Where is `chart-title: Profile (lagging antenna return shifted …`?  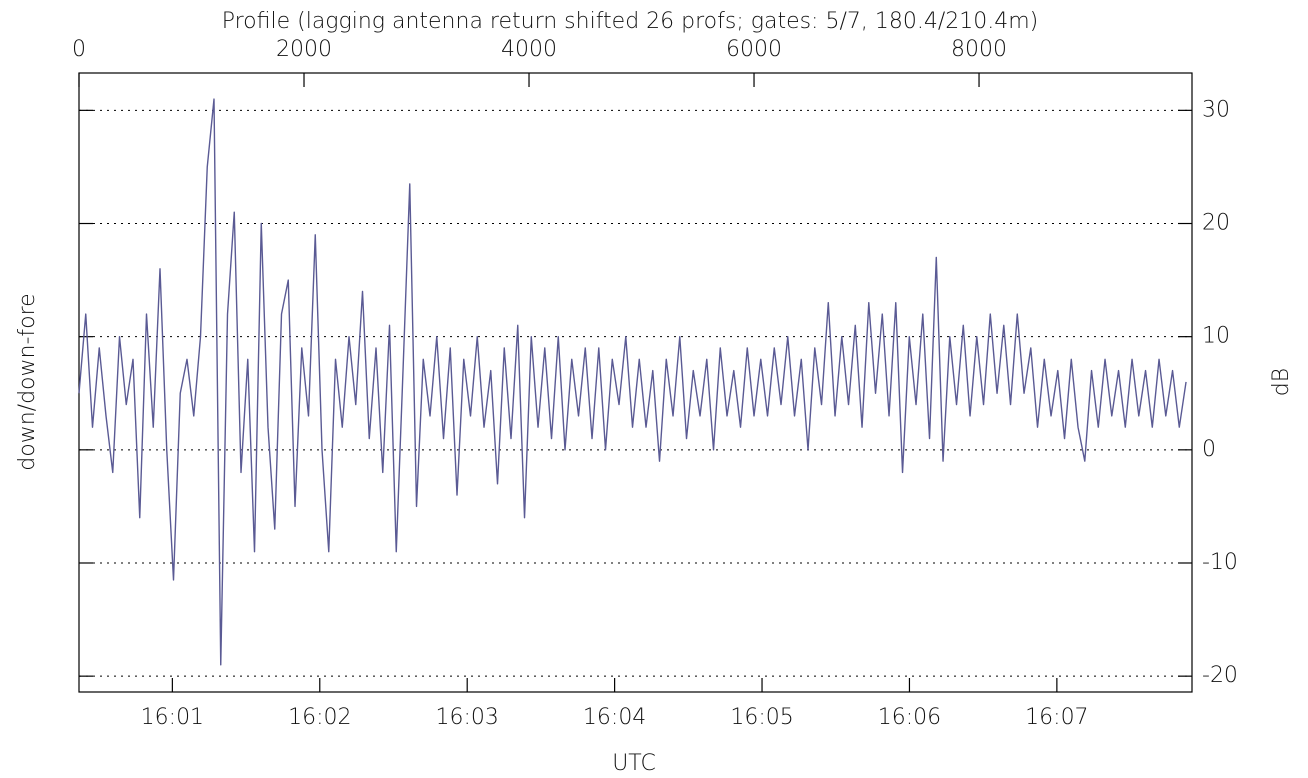 chart-title: Profile (lagging antenna return shifted … is located at coordinates (630, 21).